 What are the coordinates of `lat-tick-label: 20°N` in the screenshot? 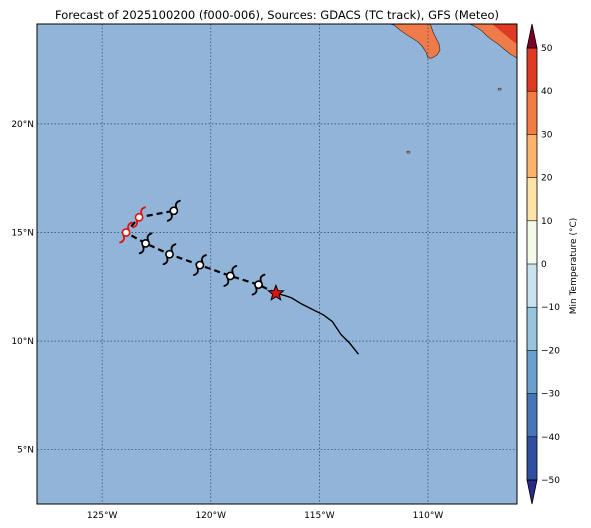 It's located at (22, 125).